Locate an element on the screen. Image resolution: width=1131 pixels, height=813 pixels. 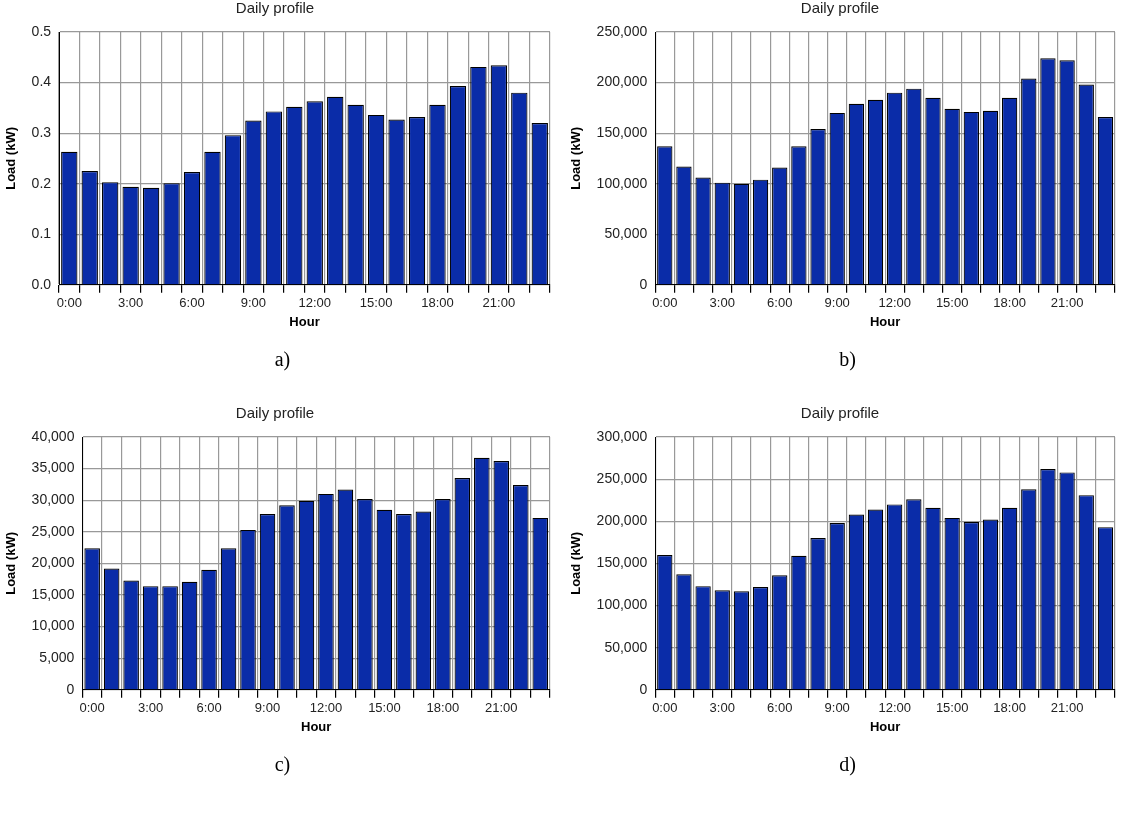
y-tick-label: 0.3 is located at coordinates (41, 131).